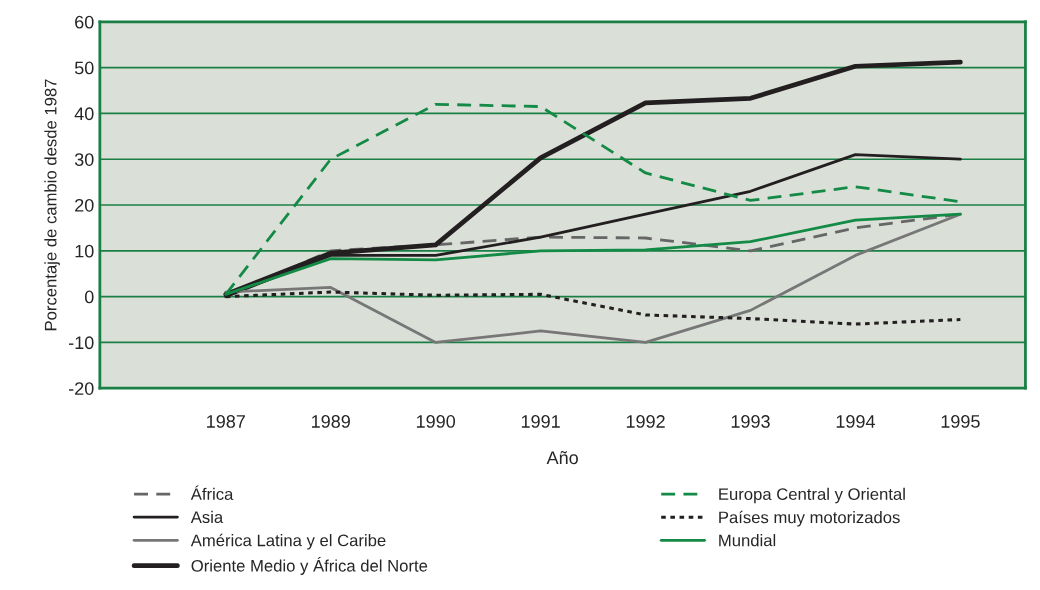  I want to click on y-tick-label: -10, so click(81, 343).